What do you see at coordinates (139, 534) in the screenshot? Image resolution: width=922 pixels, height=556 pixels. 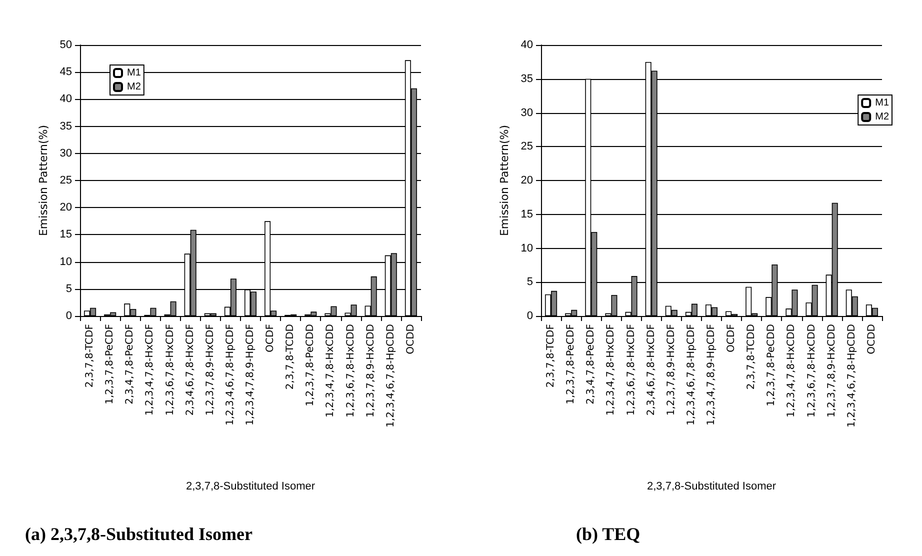 I see `text: (a) 2,3,7,8-Substituted Isomer` at bounding box center [139, 534].